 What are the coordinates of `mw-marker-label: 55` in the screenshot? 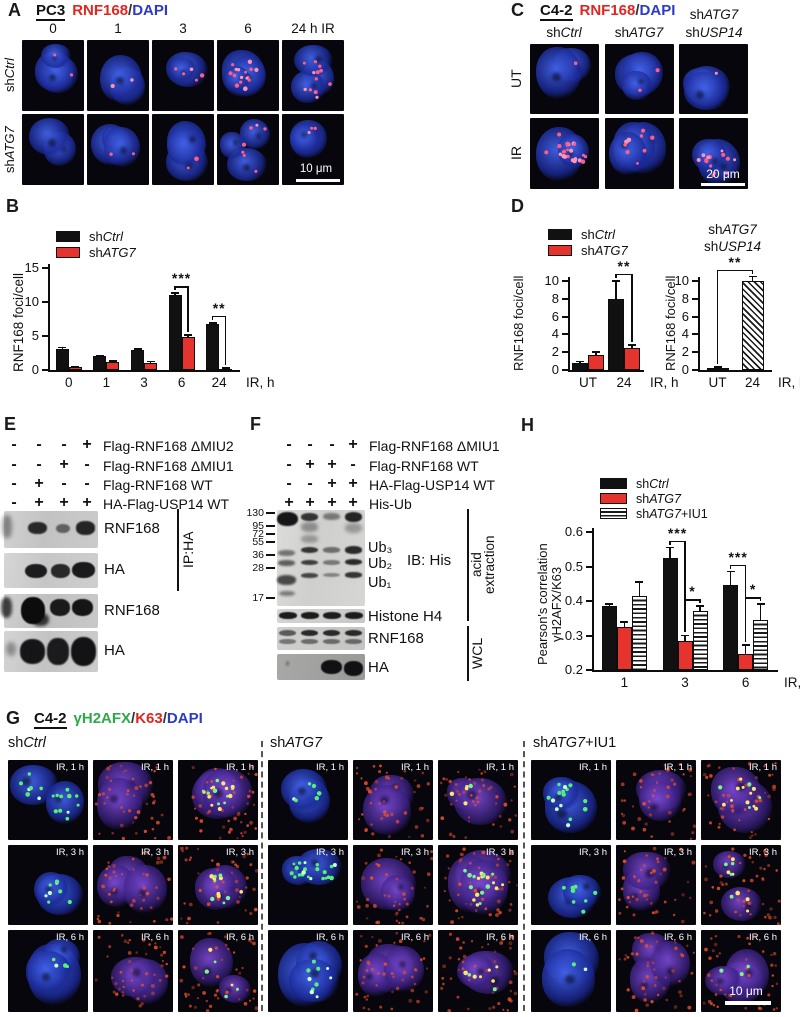 It's located at (258, 542).